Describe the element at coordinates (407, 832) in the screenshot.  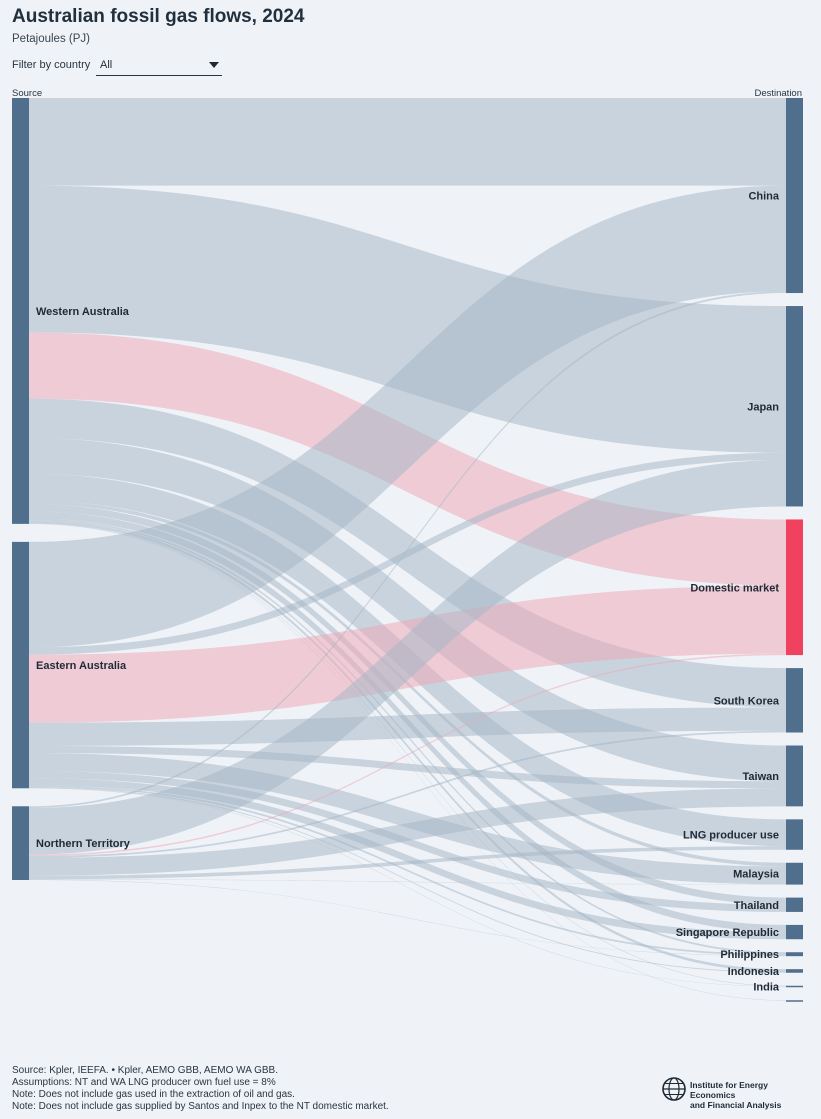
I see `flow-link-northern-territory-to-taiwan` at that location.